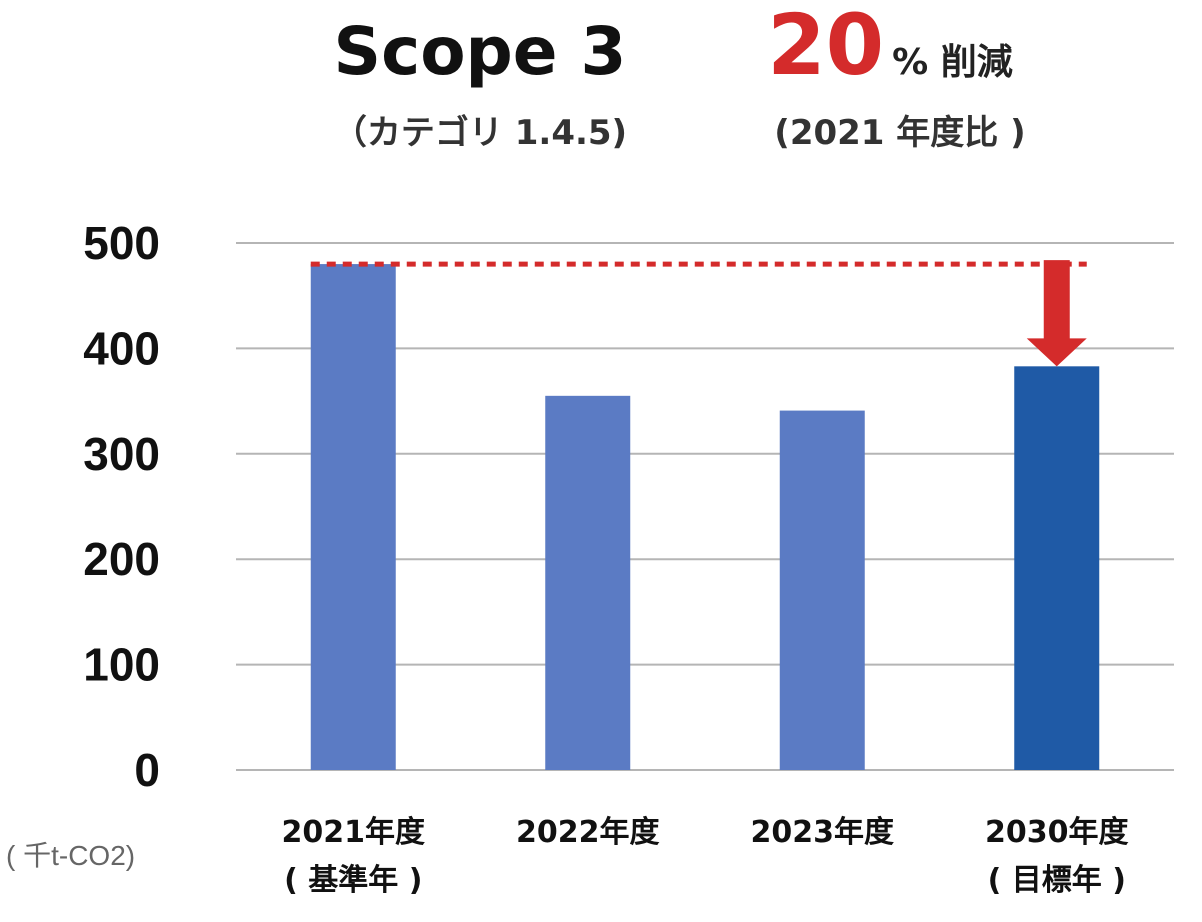 This screenshot has height=922, width=1202. What do you see at coordinates (121, 559) in the screenshot?
I see `y-tick-label: 200` at bounding box center [121, 559].